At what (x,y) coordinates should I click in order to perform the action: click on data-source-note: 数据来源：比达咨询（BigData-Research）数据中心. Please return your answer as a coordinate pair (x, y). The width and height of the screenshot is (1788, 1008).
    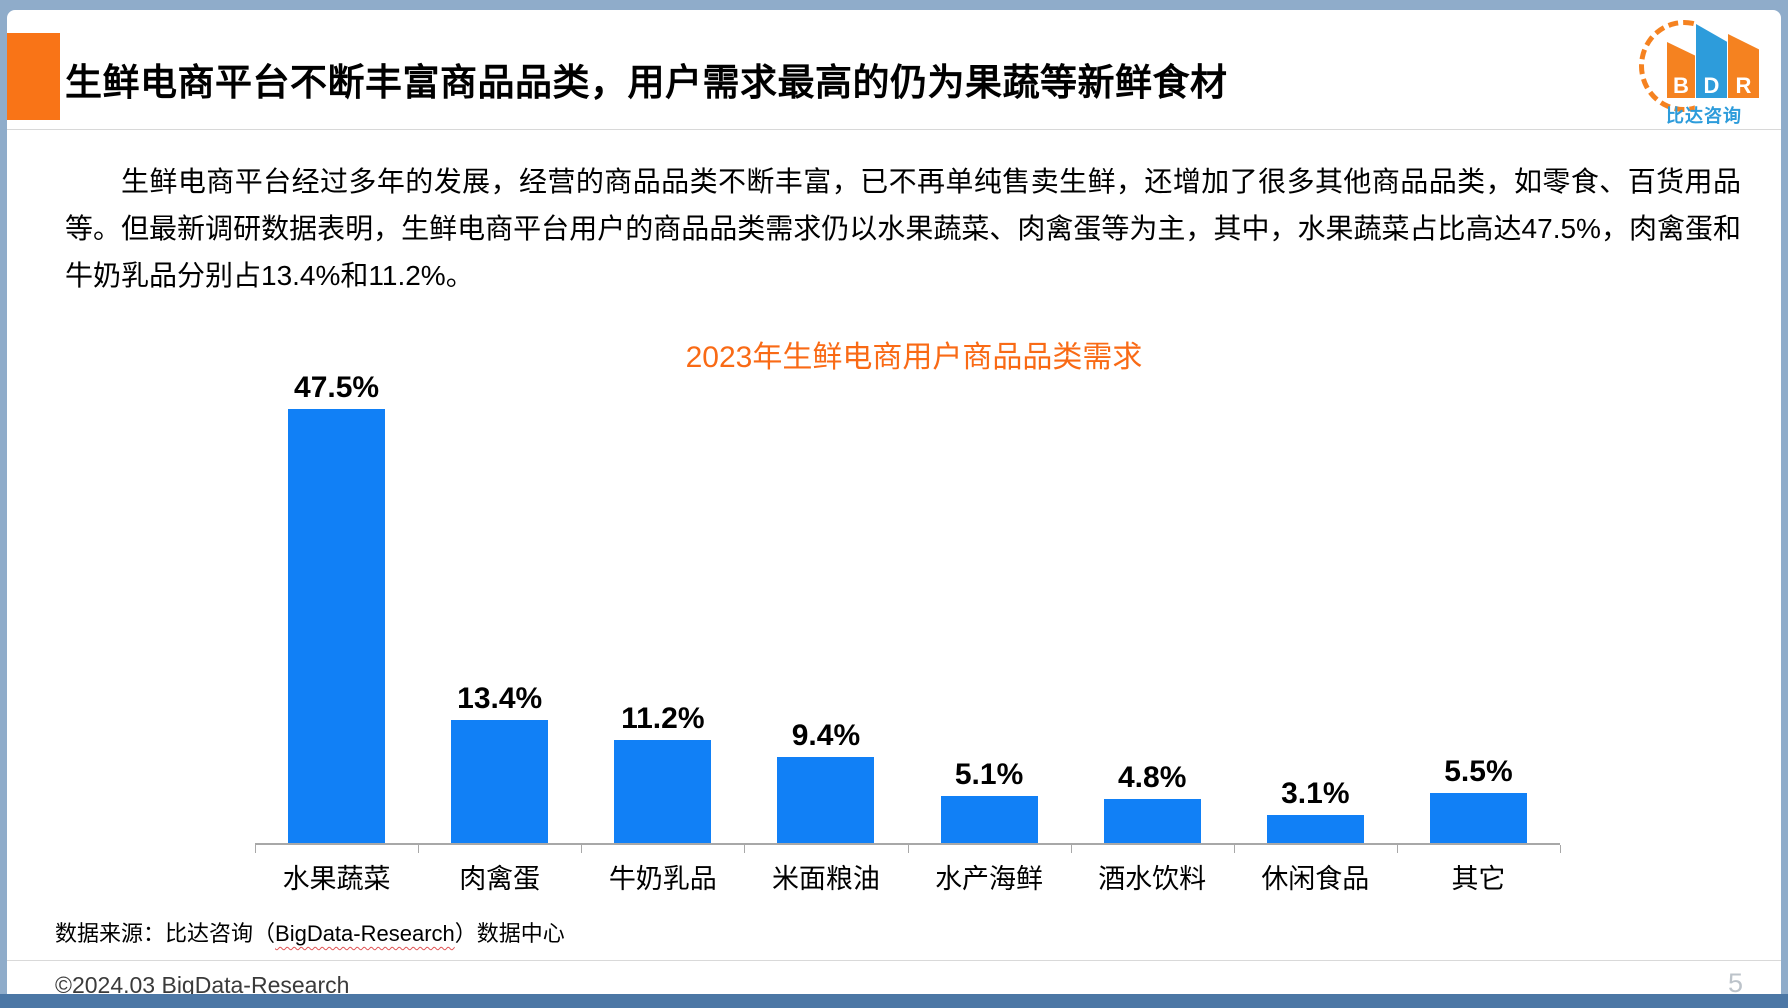
    Looking at the image, I should click on (310, 932).